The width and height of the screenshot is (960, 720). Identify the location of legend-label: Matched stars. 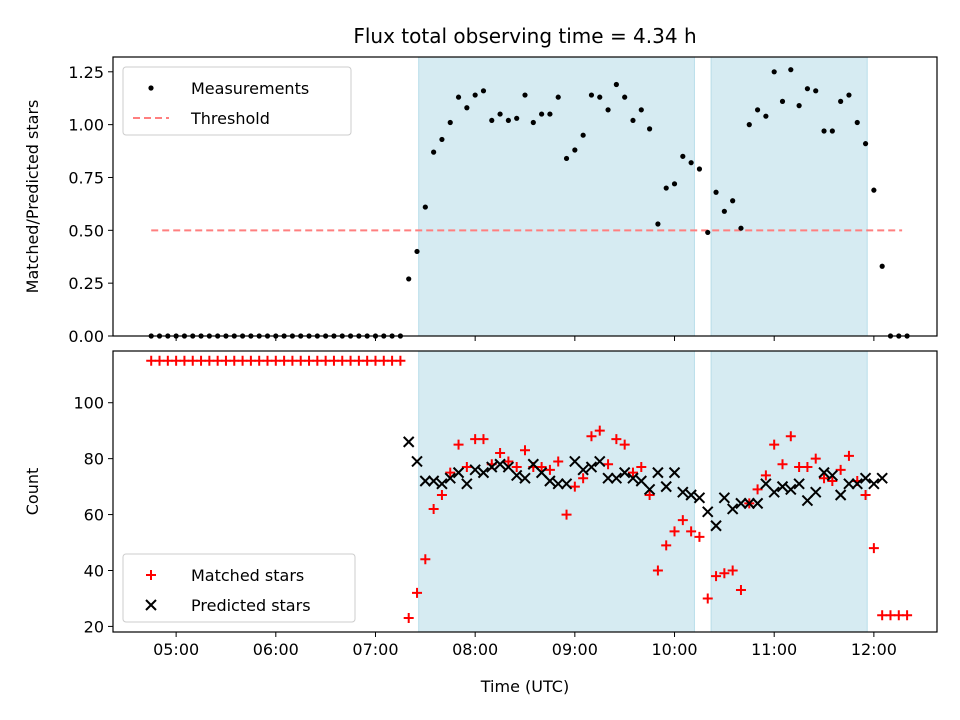
(247, 575).